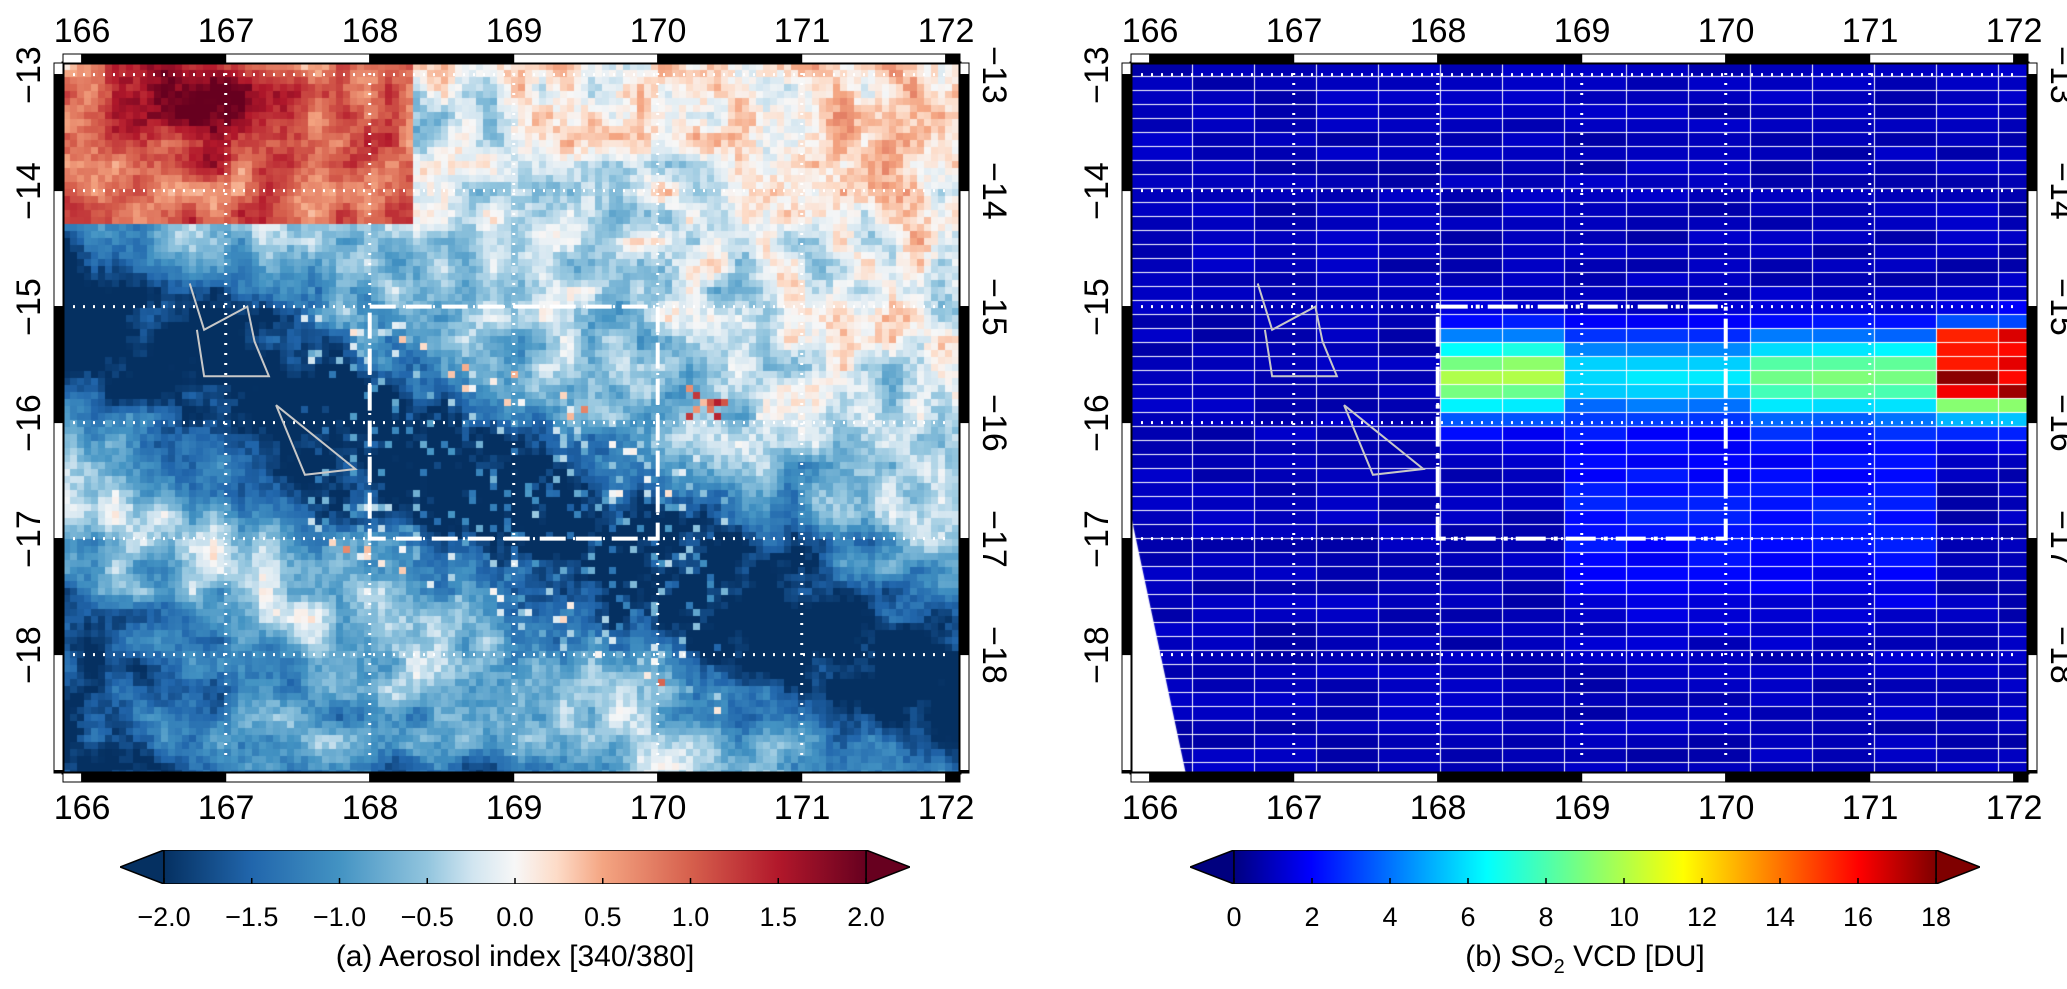 The image size is (2067, 989). I want to click on colorbar-tick-label: 6, so click(1468, 917).